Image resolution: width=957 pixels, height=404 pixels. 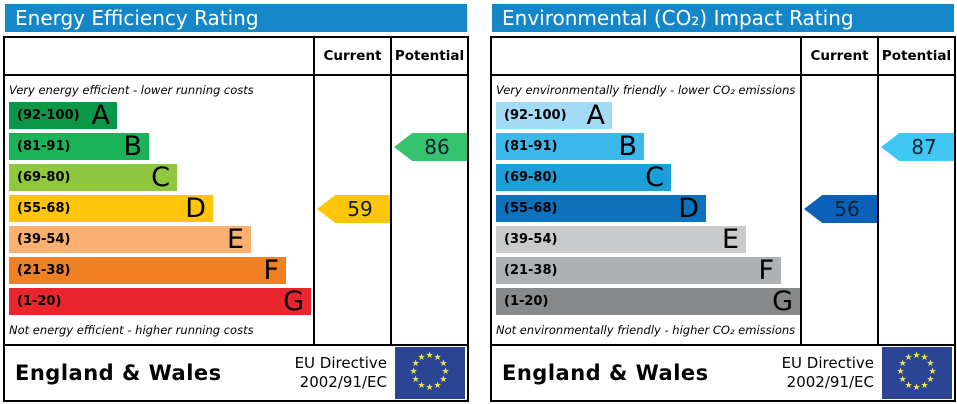 I want to click on band-e-bar: (39-54) E, so click(x=130, y=239).